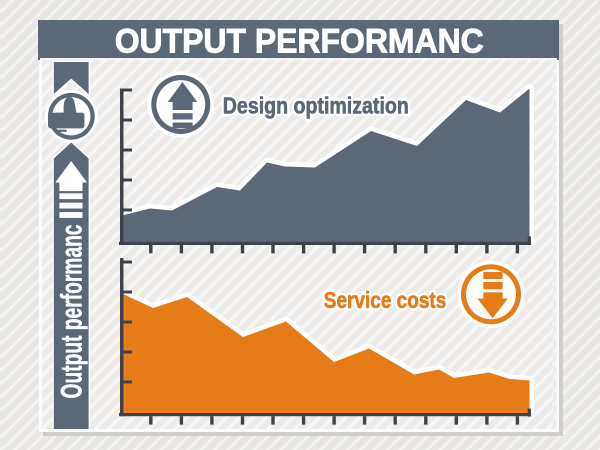 The height and width of the screenshot is (450, 600). I want to click on svg-text: Output performanc, so click(72, 312).